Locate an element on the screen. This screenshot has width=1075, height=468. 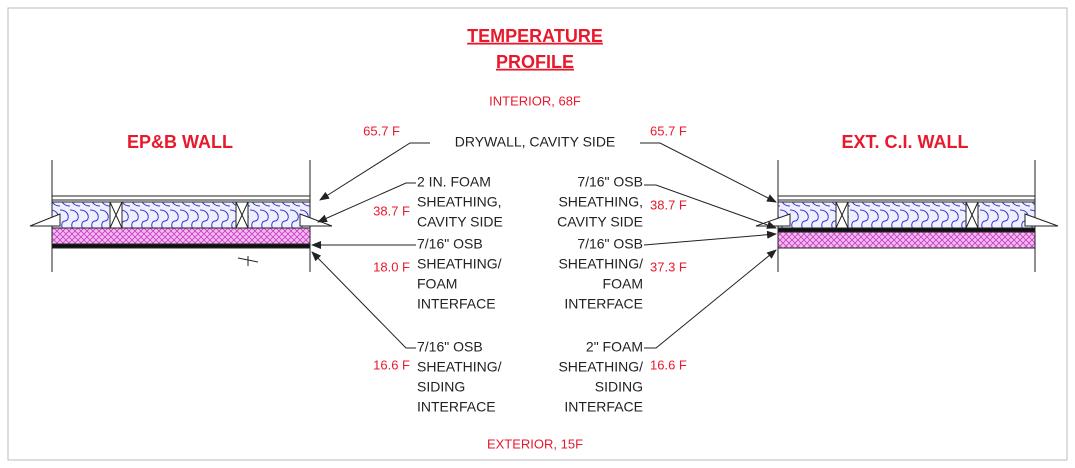
interior-label: INTERIOR, 68F is located at coordinates (535, 100).